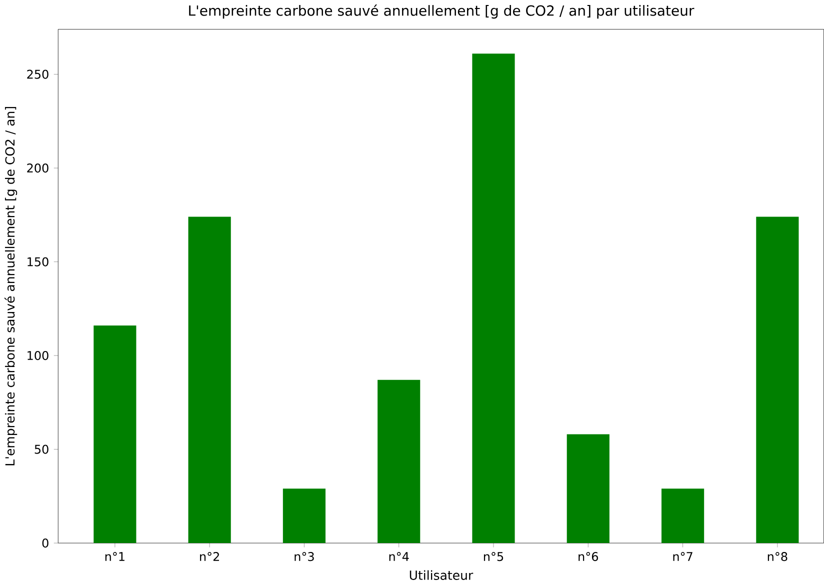 Image resolution: width=824 pixels, height=584 pixels. Describe the element at coordinates (41, 449) in the screenshot. I see `y-tick-label: 50` at that location.